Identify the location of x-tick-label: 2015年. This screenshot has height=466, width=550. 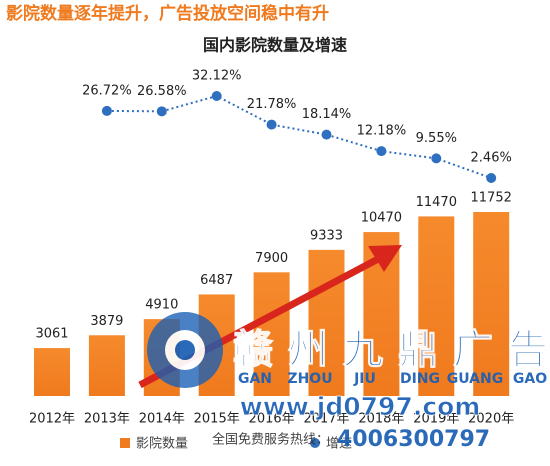
(217, 419).